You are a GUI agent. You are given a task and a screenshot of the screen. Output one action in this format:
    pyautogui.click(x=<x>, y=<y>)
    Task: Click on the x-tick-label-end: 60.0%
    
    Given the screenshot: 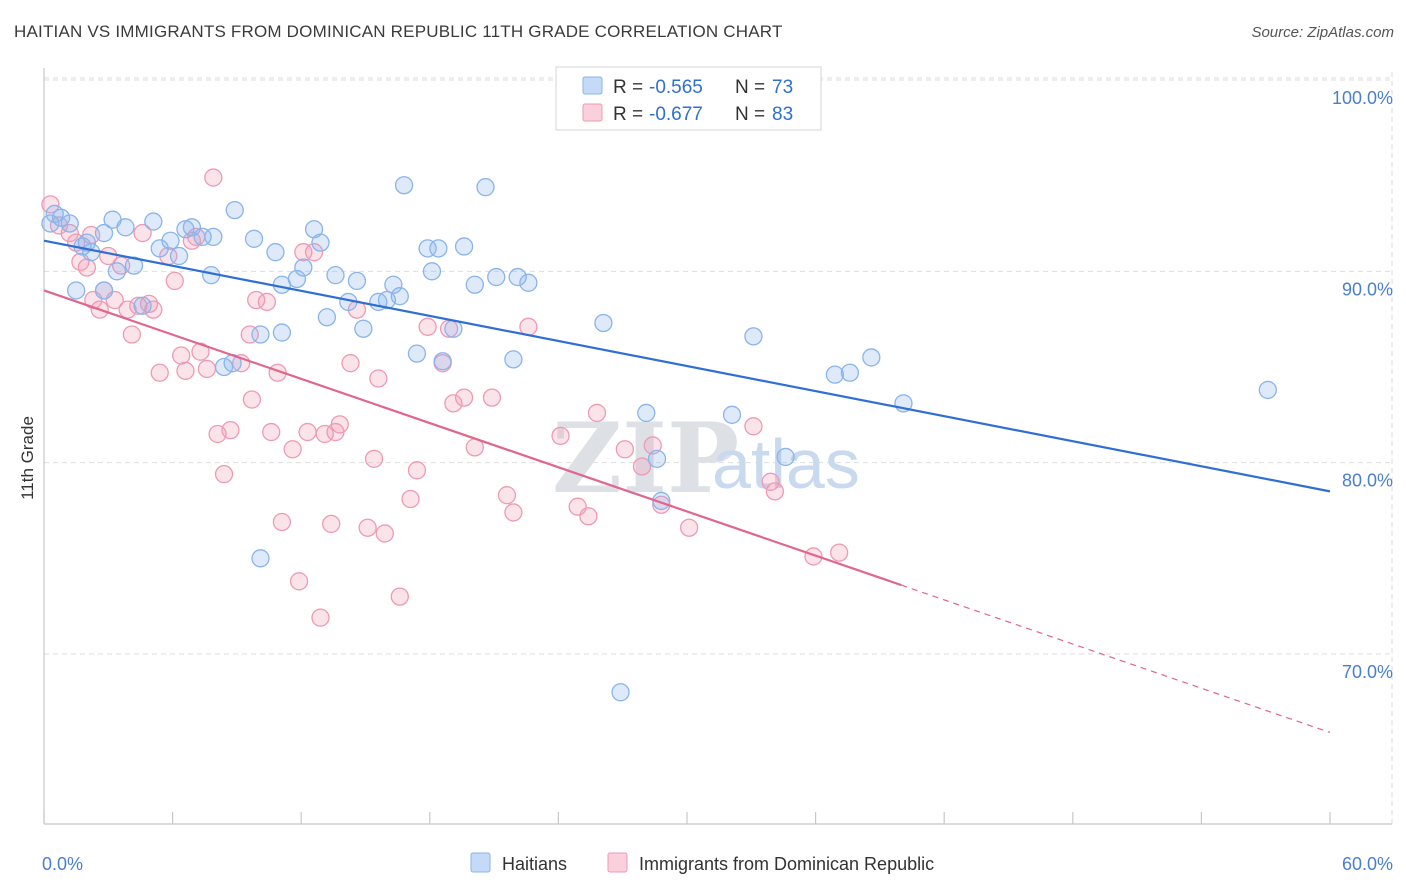 What is the action you would take?
    pyautogui.click(x=1367, y=864)
    